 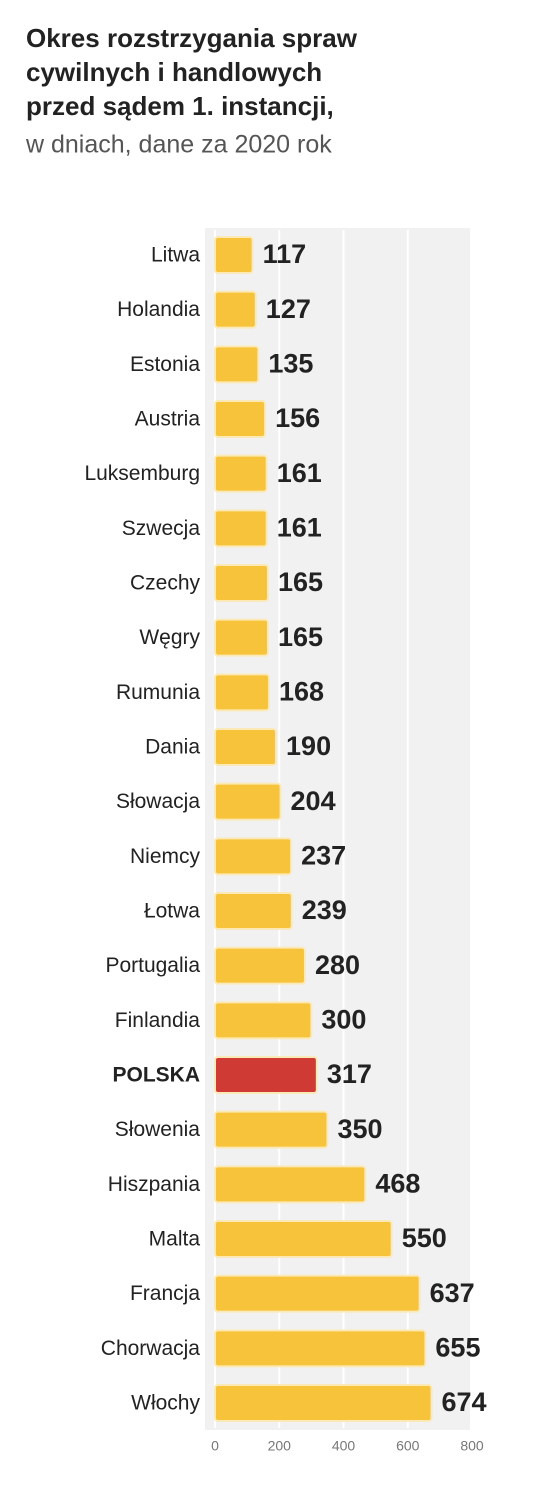 What do you see at coordinates (151, 1348) in the screenshot?
I see `y-tick-label: Chorwacja` at bounding box center [151, 1348].